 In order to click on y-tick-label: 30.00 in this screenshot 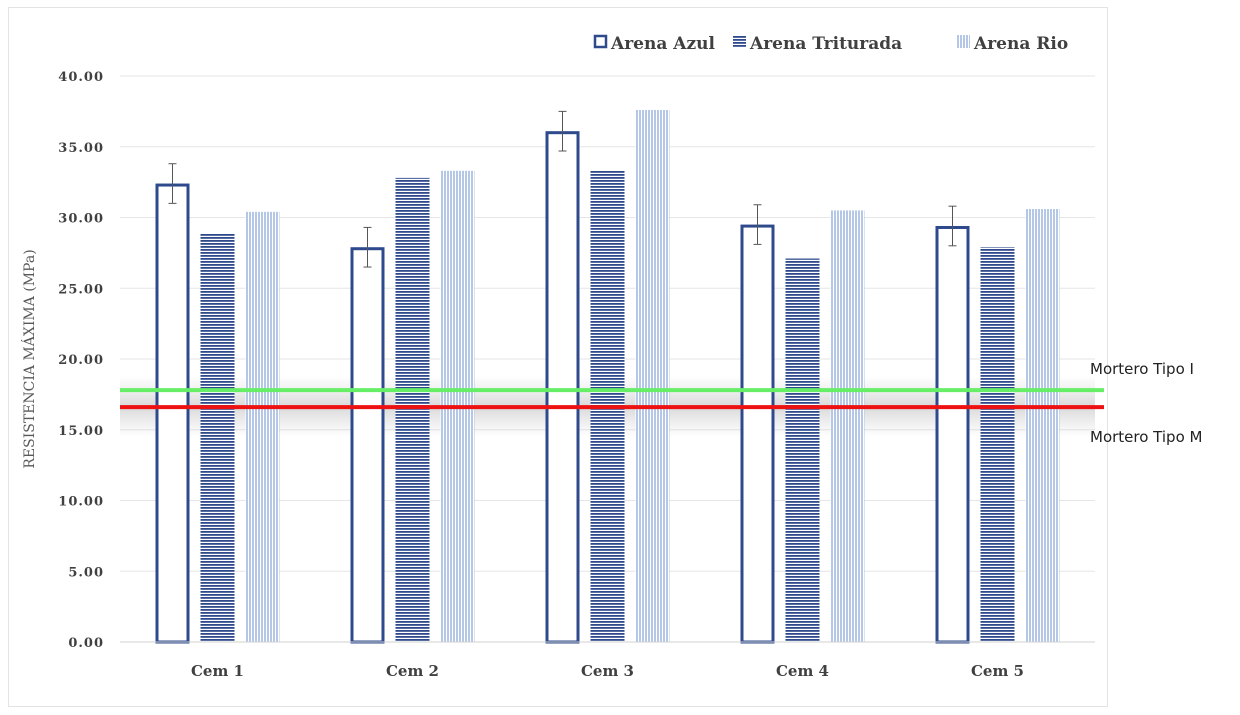, I will do `click(81, 219)`.